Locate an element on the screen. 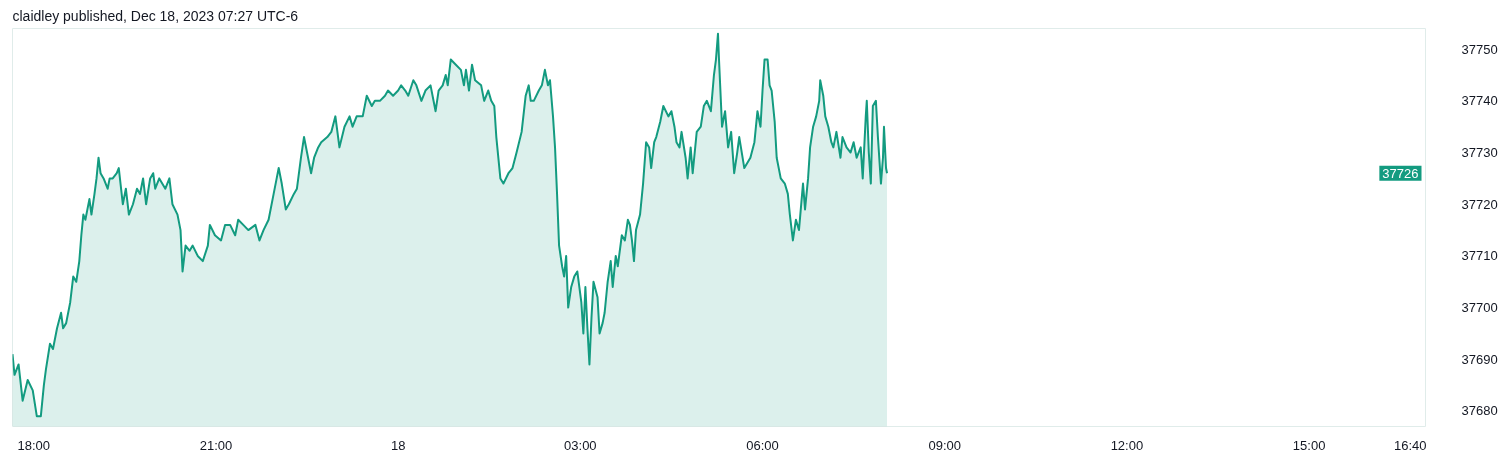 The height and width of the screenshot is (466, 1500). x-tick-label: 21:00 is located at coordinates (216, 445).